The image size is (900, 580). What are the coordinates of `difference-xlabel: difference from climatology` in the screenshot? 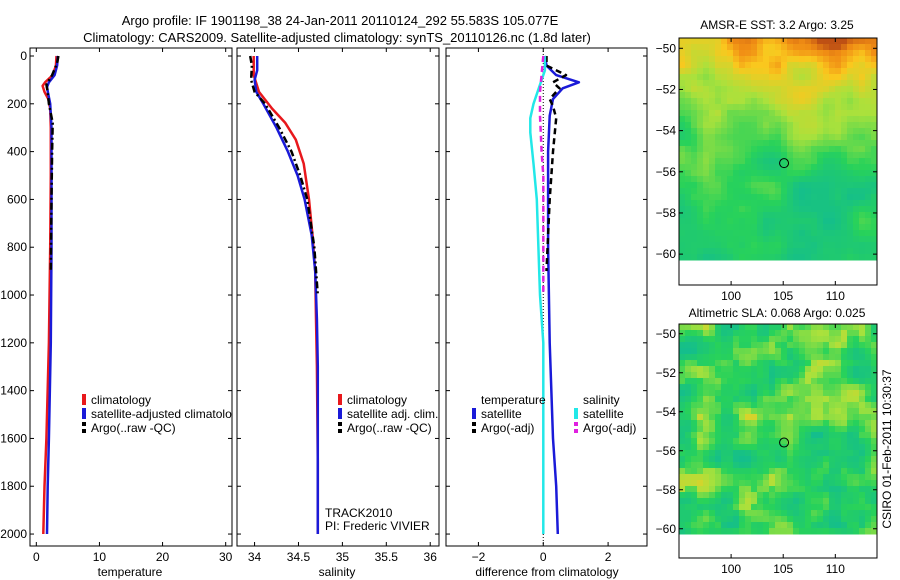 It's located at (546, 572).